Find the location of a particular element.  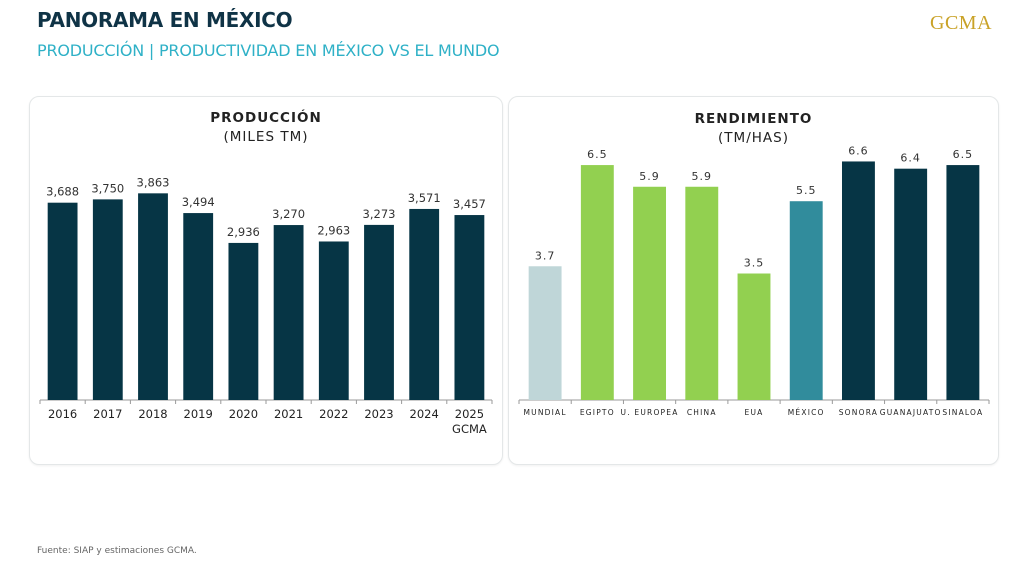

bar-mundial is located at coordinates (545, 333).